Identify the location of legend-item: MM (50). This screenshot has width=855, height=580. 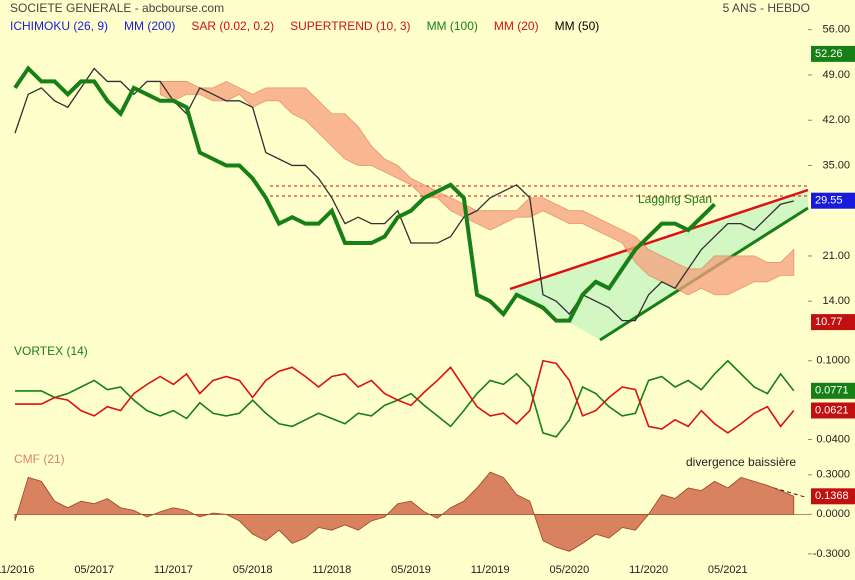
(577, 26).